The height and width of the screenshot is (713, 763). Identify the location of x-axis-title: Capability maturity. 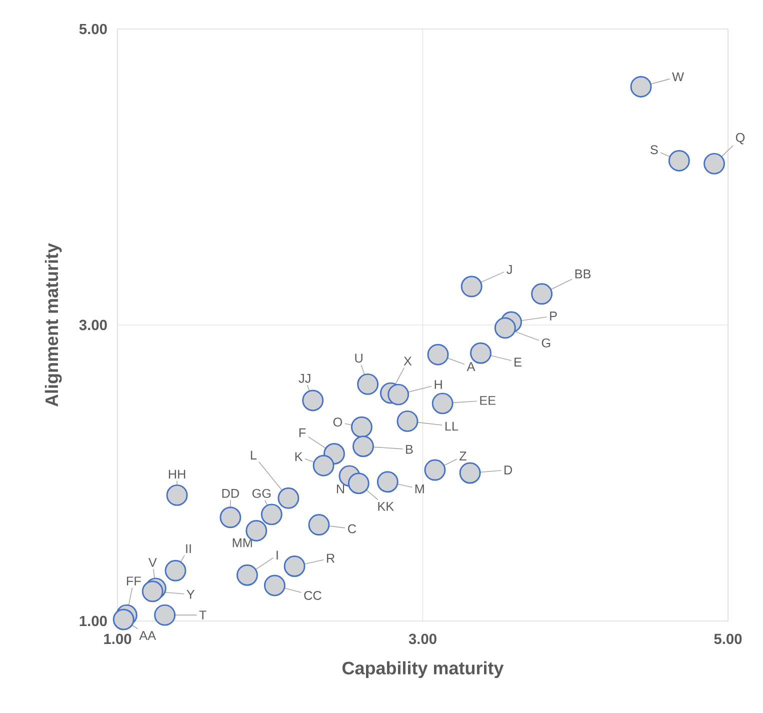
(423, 669).